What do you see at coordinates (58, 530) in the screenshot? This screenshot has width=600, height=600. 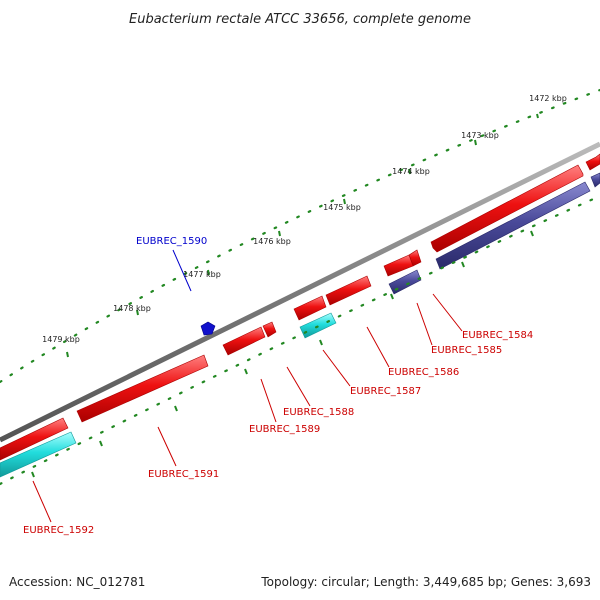 I see `gene-label-eubrec-1592: EUBREC_1592` at bounding box center [58, 530].